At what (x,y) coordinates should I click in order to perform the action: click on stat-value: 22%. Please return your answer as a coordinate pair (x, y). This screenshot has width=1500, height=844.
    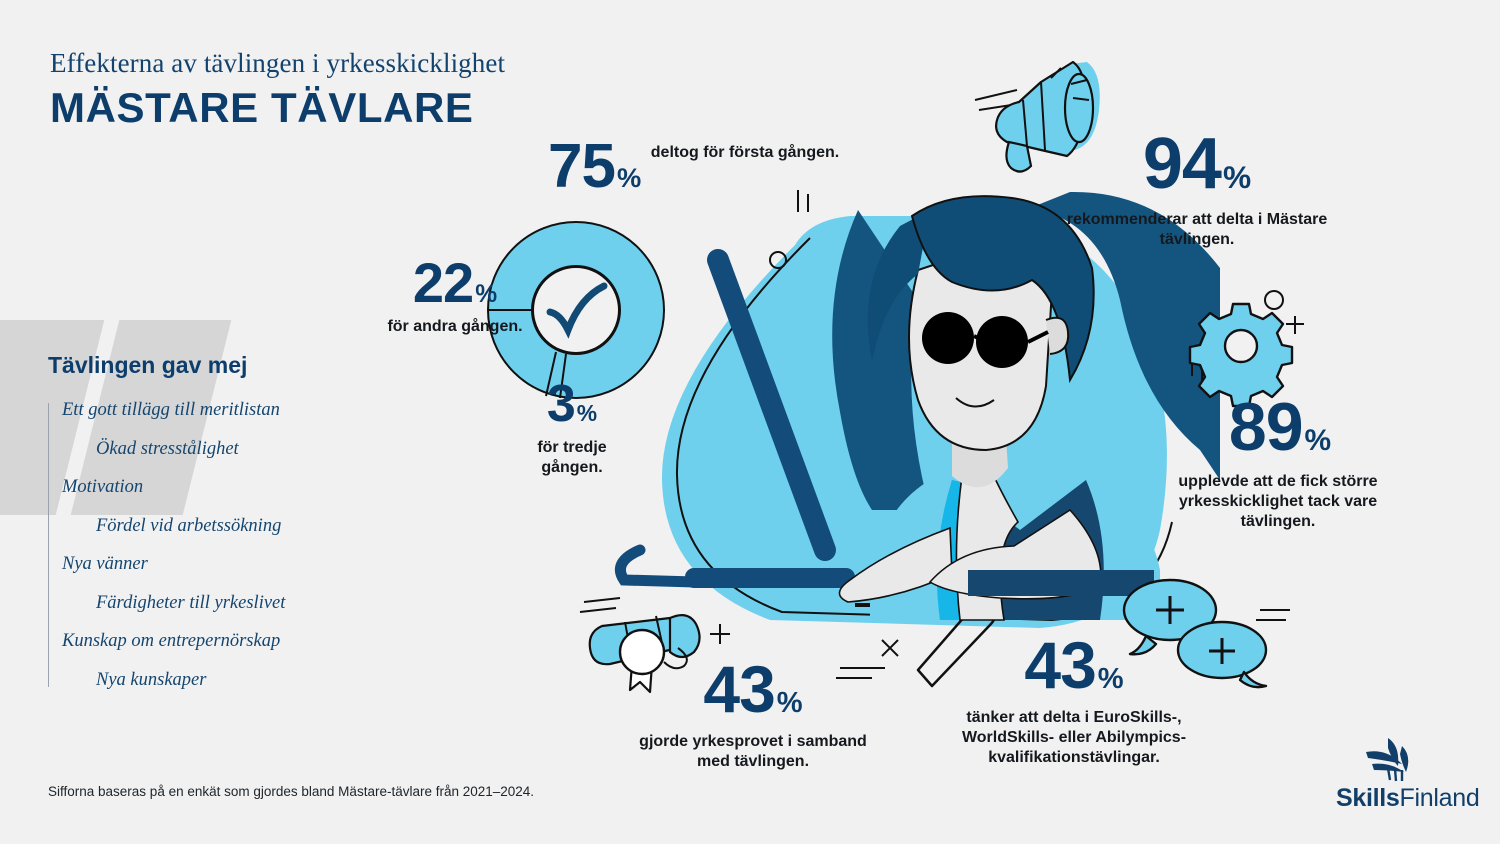
    Looking at the image, I should click on (455, 282).